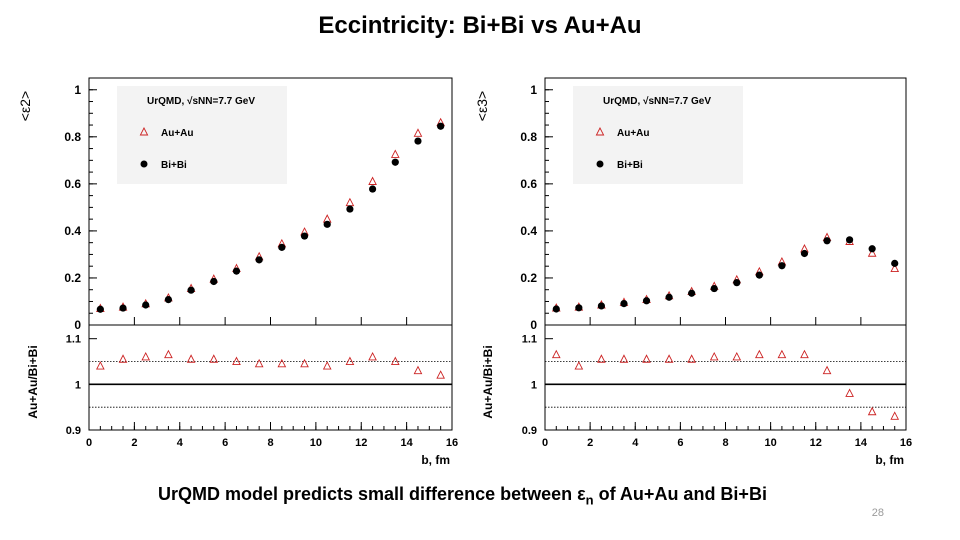  Describe the element at coordinates (657, 101) in the screenshot. I see `legend-header: UrQMD, √sNN=7.7 GeV` at that location.